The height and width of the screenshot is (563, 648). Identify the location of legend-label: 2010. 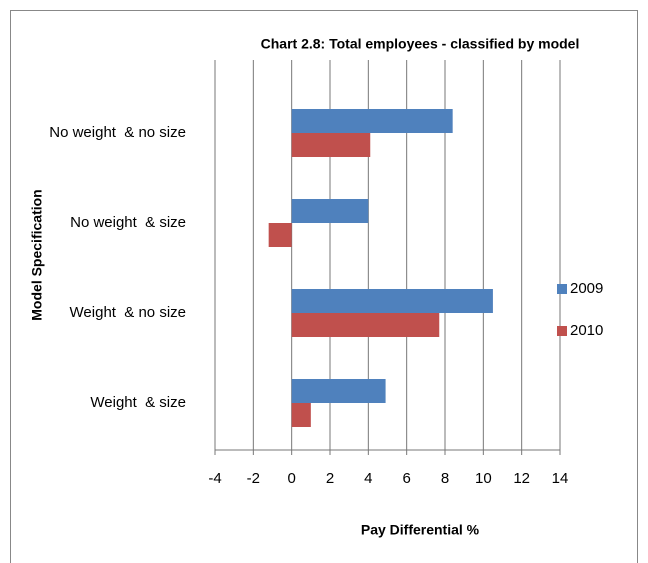
(586, 330).